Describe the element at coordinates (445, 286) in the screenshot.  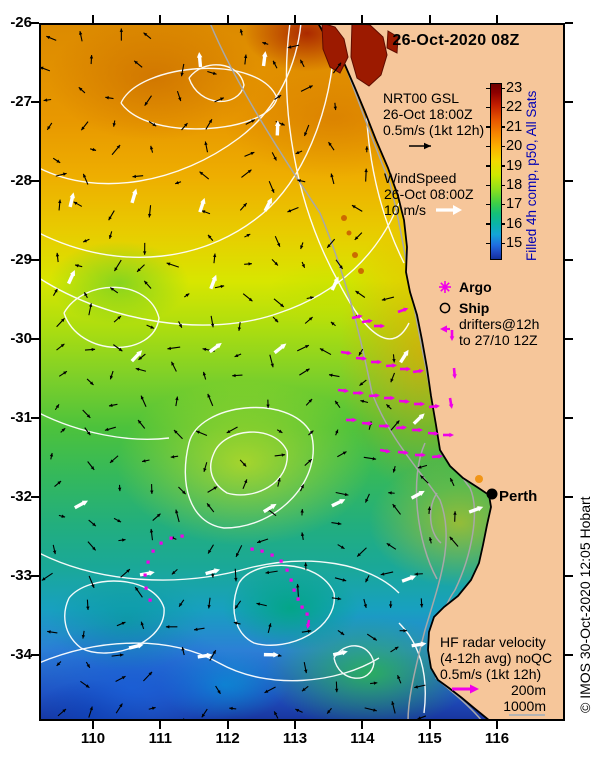
I see `argo-symbol-icon` at that location.